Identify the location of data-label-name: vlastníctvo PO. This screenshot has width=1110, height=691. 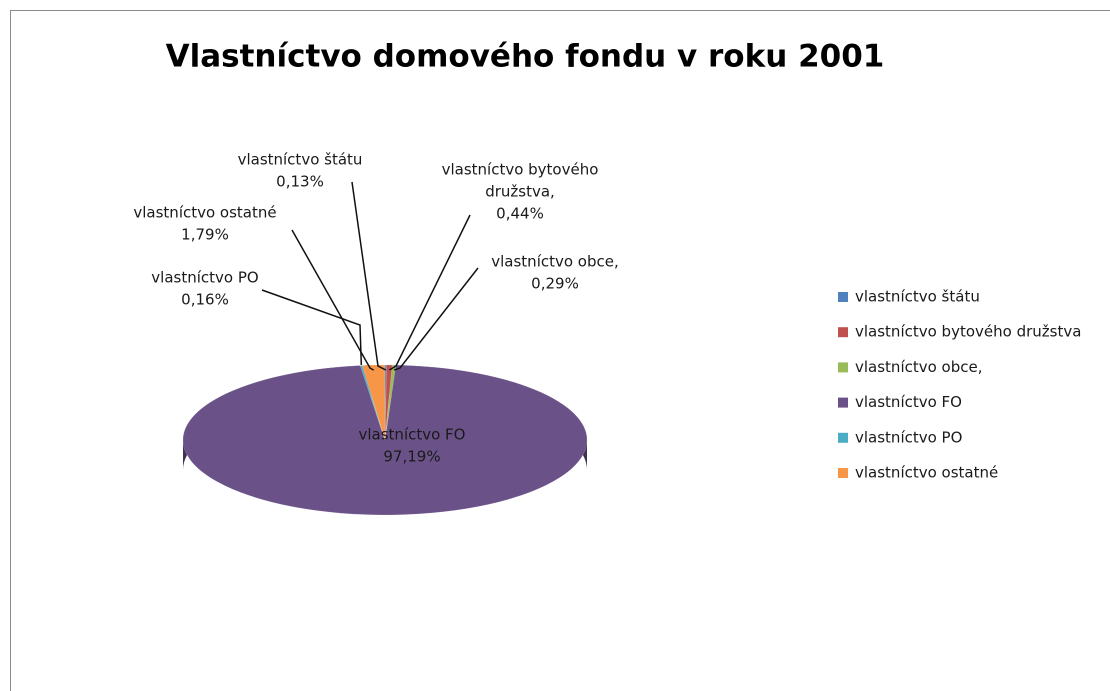
(204, 278).